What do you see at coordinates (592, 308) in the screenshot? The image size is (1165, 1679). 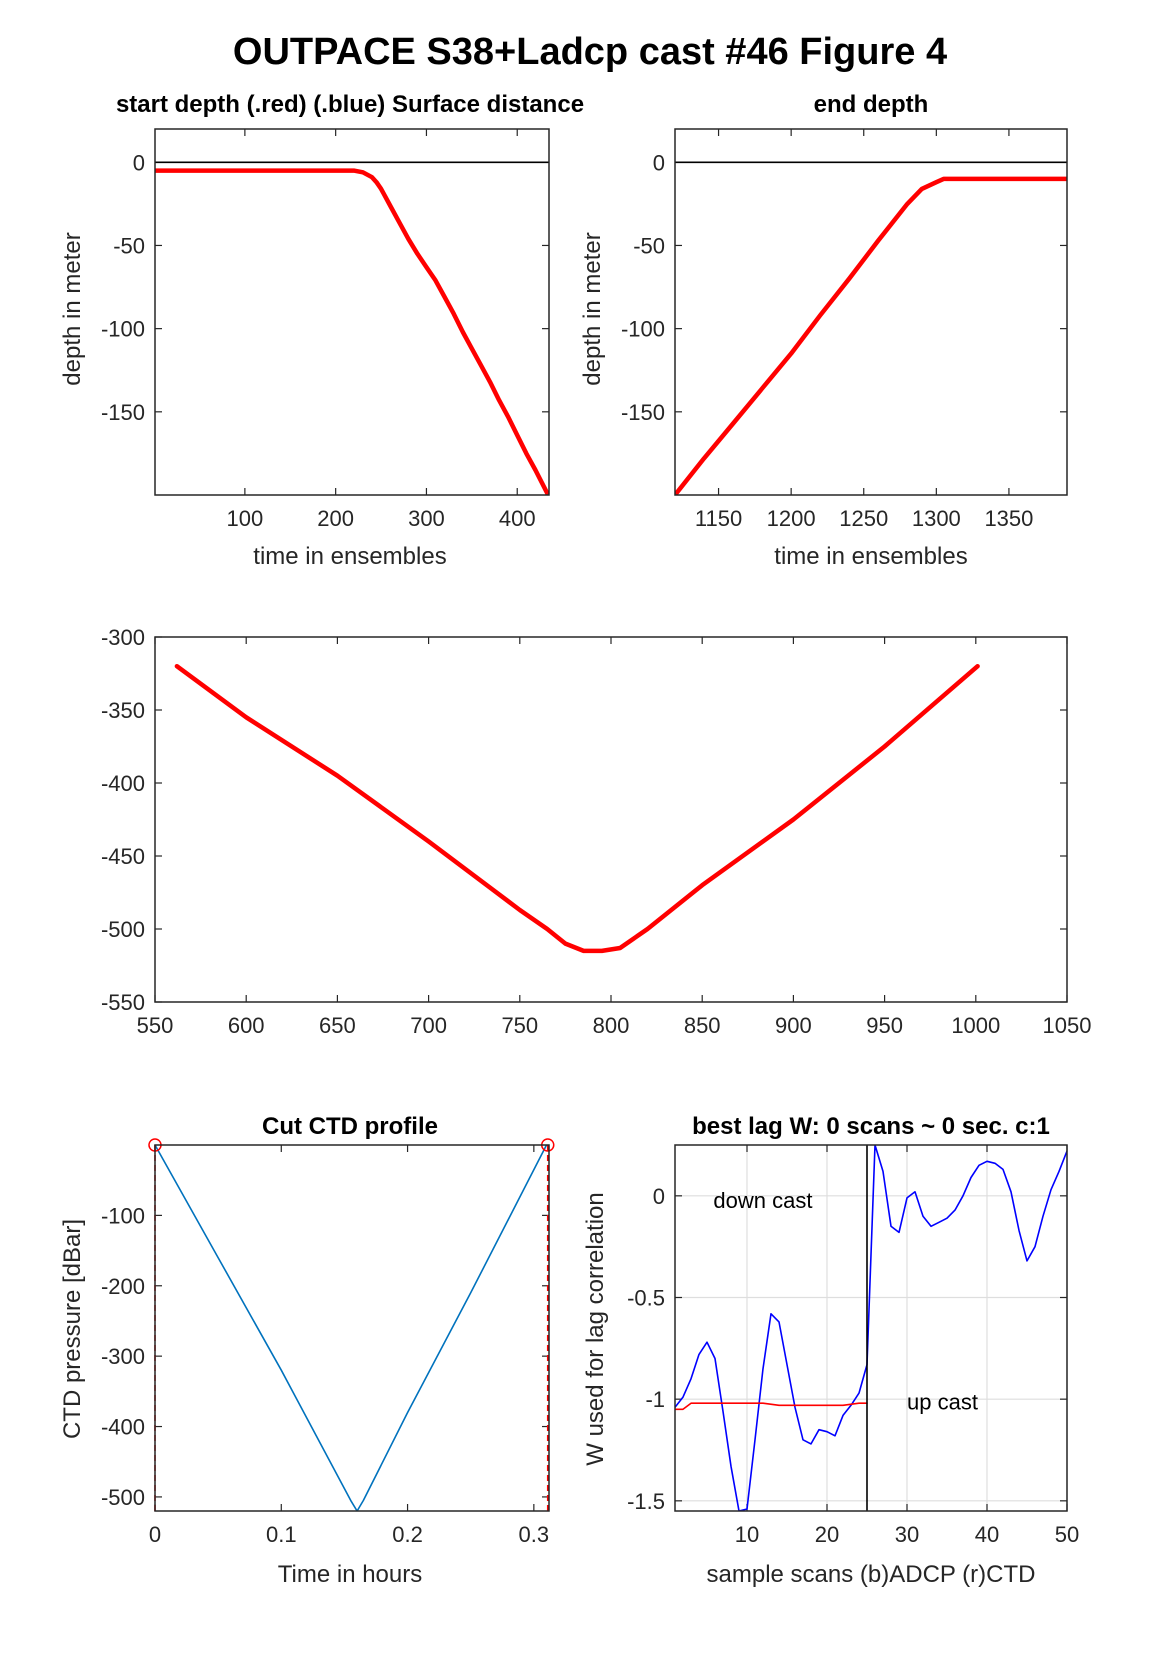 I see `ylabel-end-depth: depth in meter` at bounding box center [592, 308].